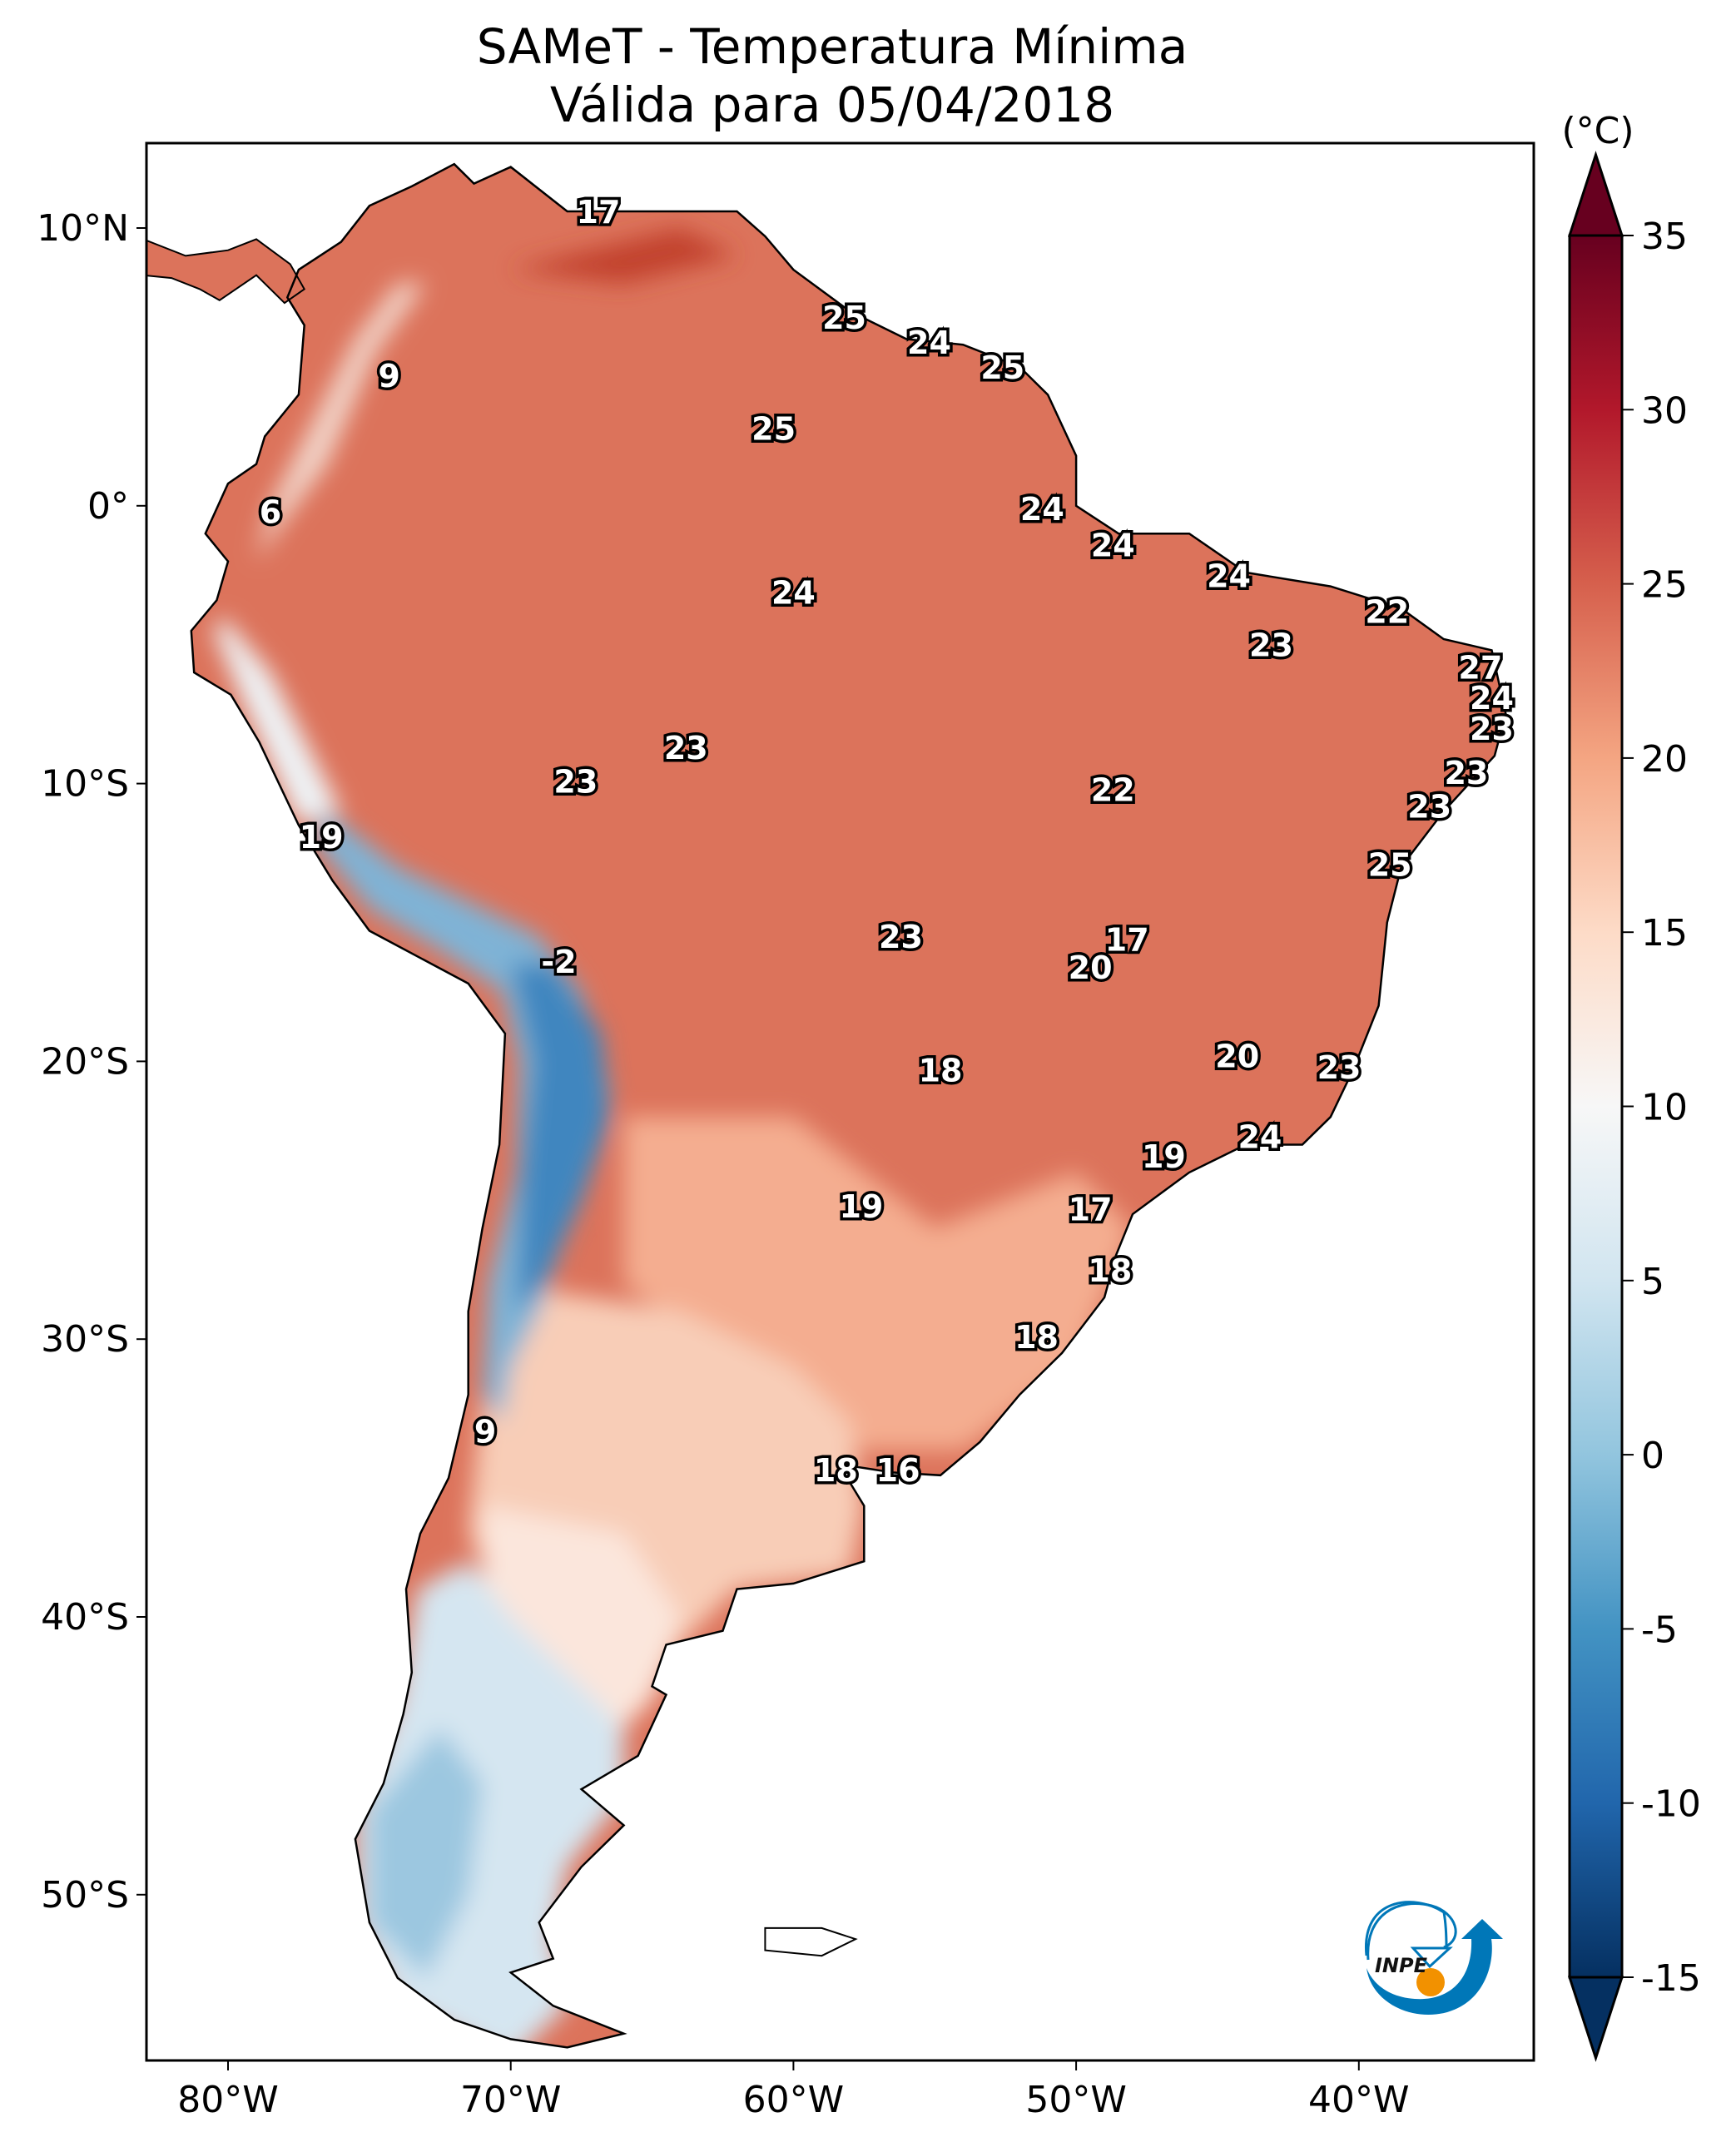 The height and width of the screenshot is (2152, 1736). What do you see at coordinates (1597, 131) in the screenshot?
I see `colorbar-unit: (°C)` at bounding box center [1597, 131].